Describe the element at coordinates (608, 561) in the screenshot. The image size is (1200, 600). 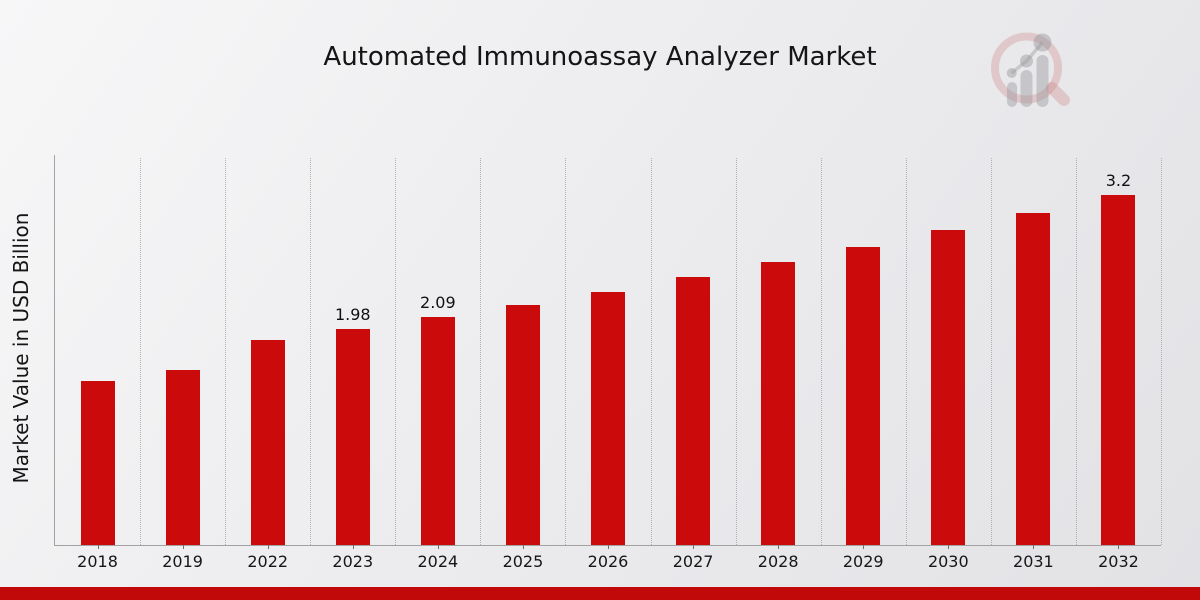
I see `x-tick-label-2026: 2026` at that location.